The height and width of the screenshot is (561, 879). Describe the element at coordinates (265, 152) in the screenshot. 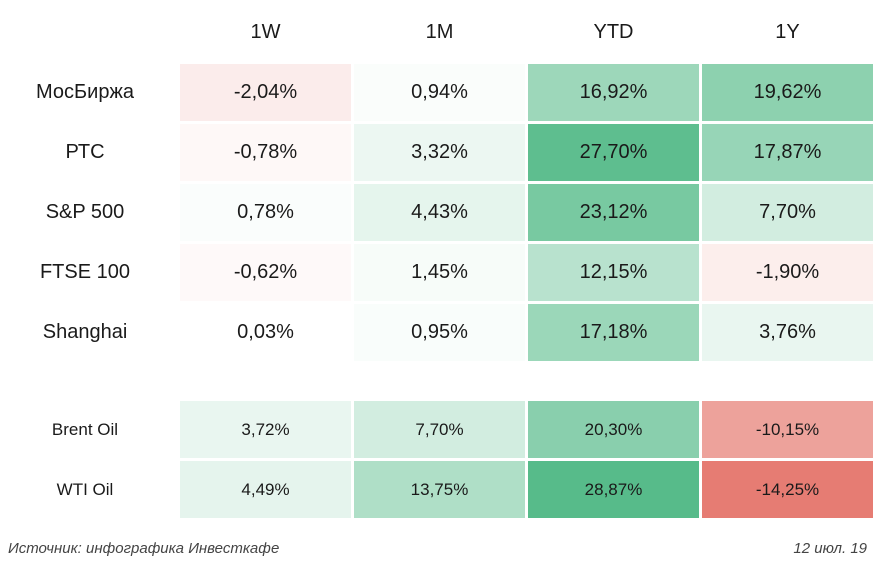

I see `heatmap-cell: -0,78%` at that location.